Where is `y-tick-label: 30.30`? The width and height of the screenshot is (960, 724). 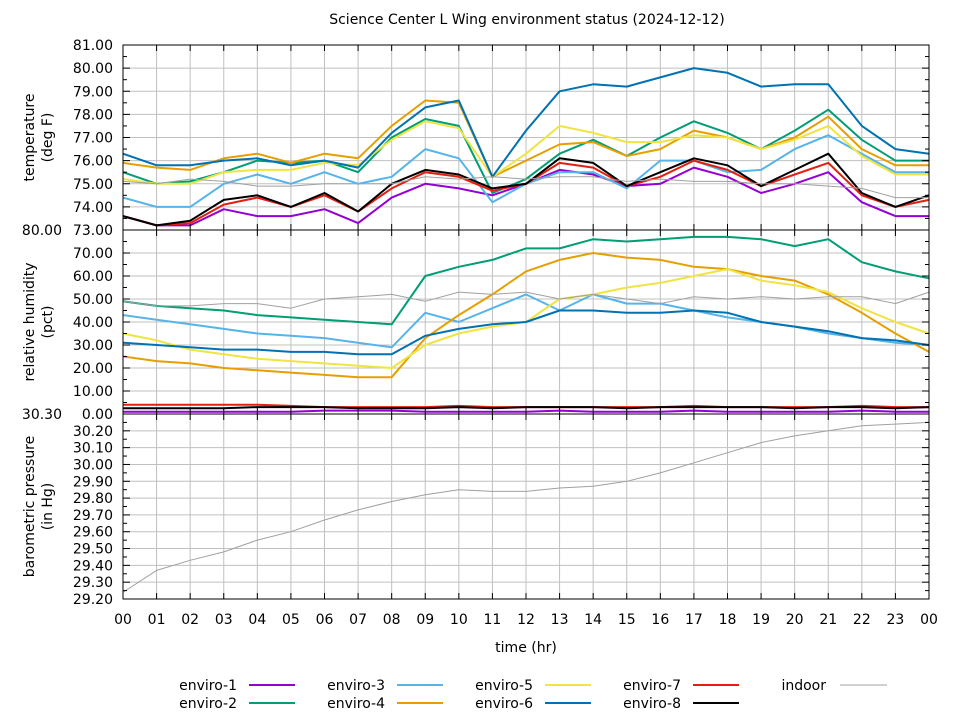
y-tick-label: 30.30 is located at coordinates (42, 415).